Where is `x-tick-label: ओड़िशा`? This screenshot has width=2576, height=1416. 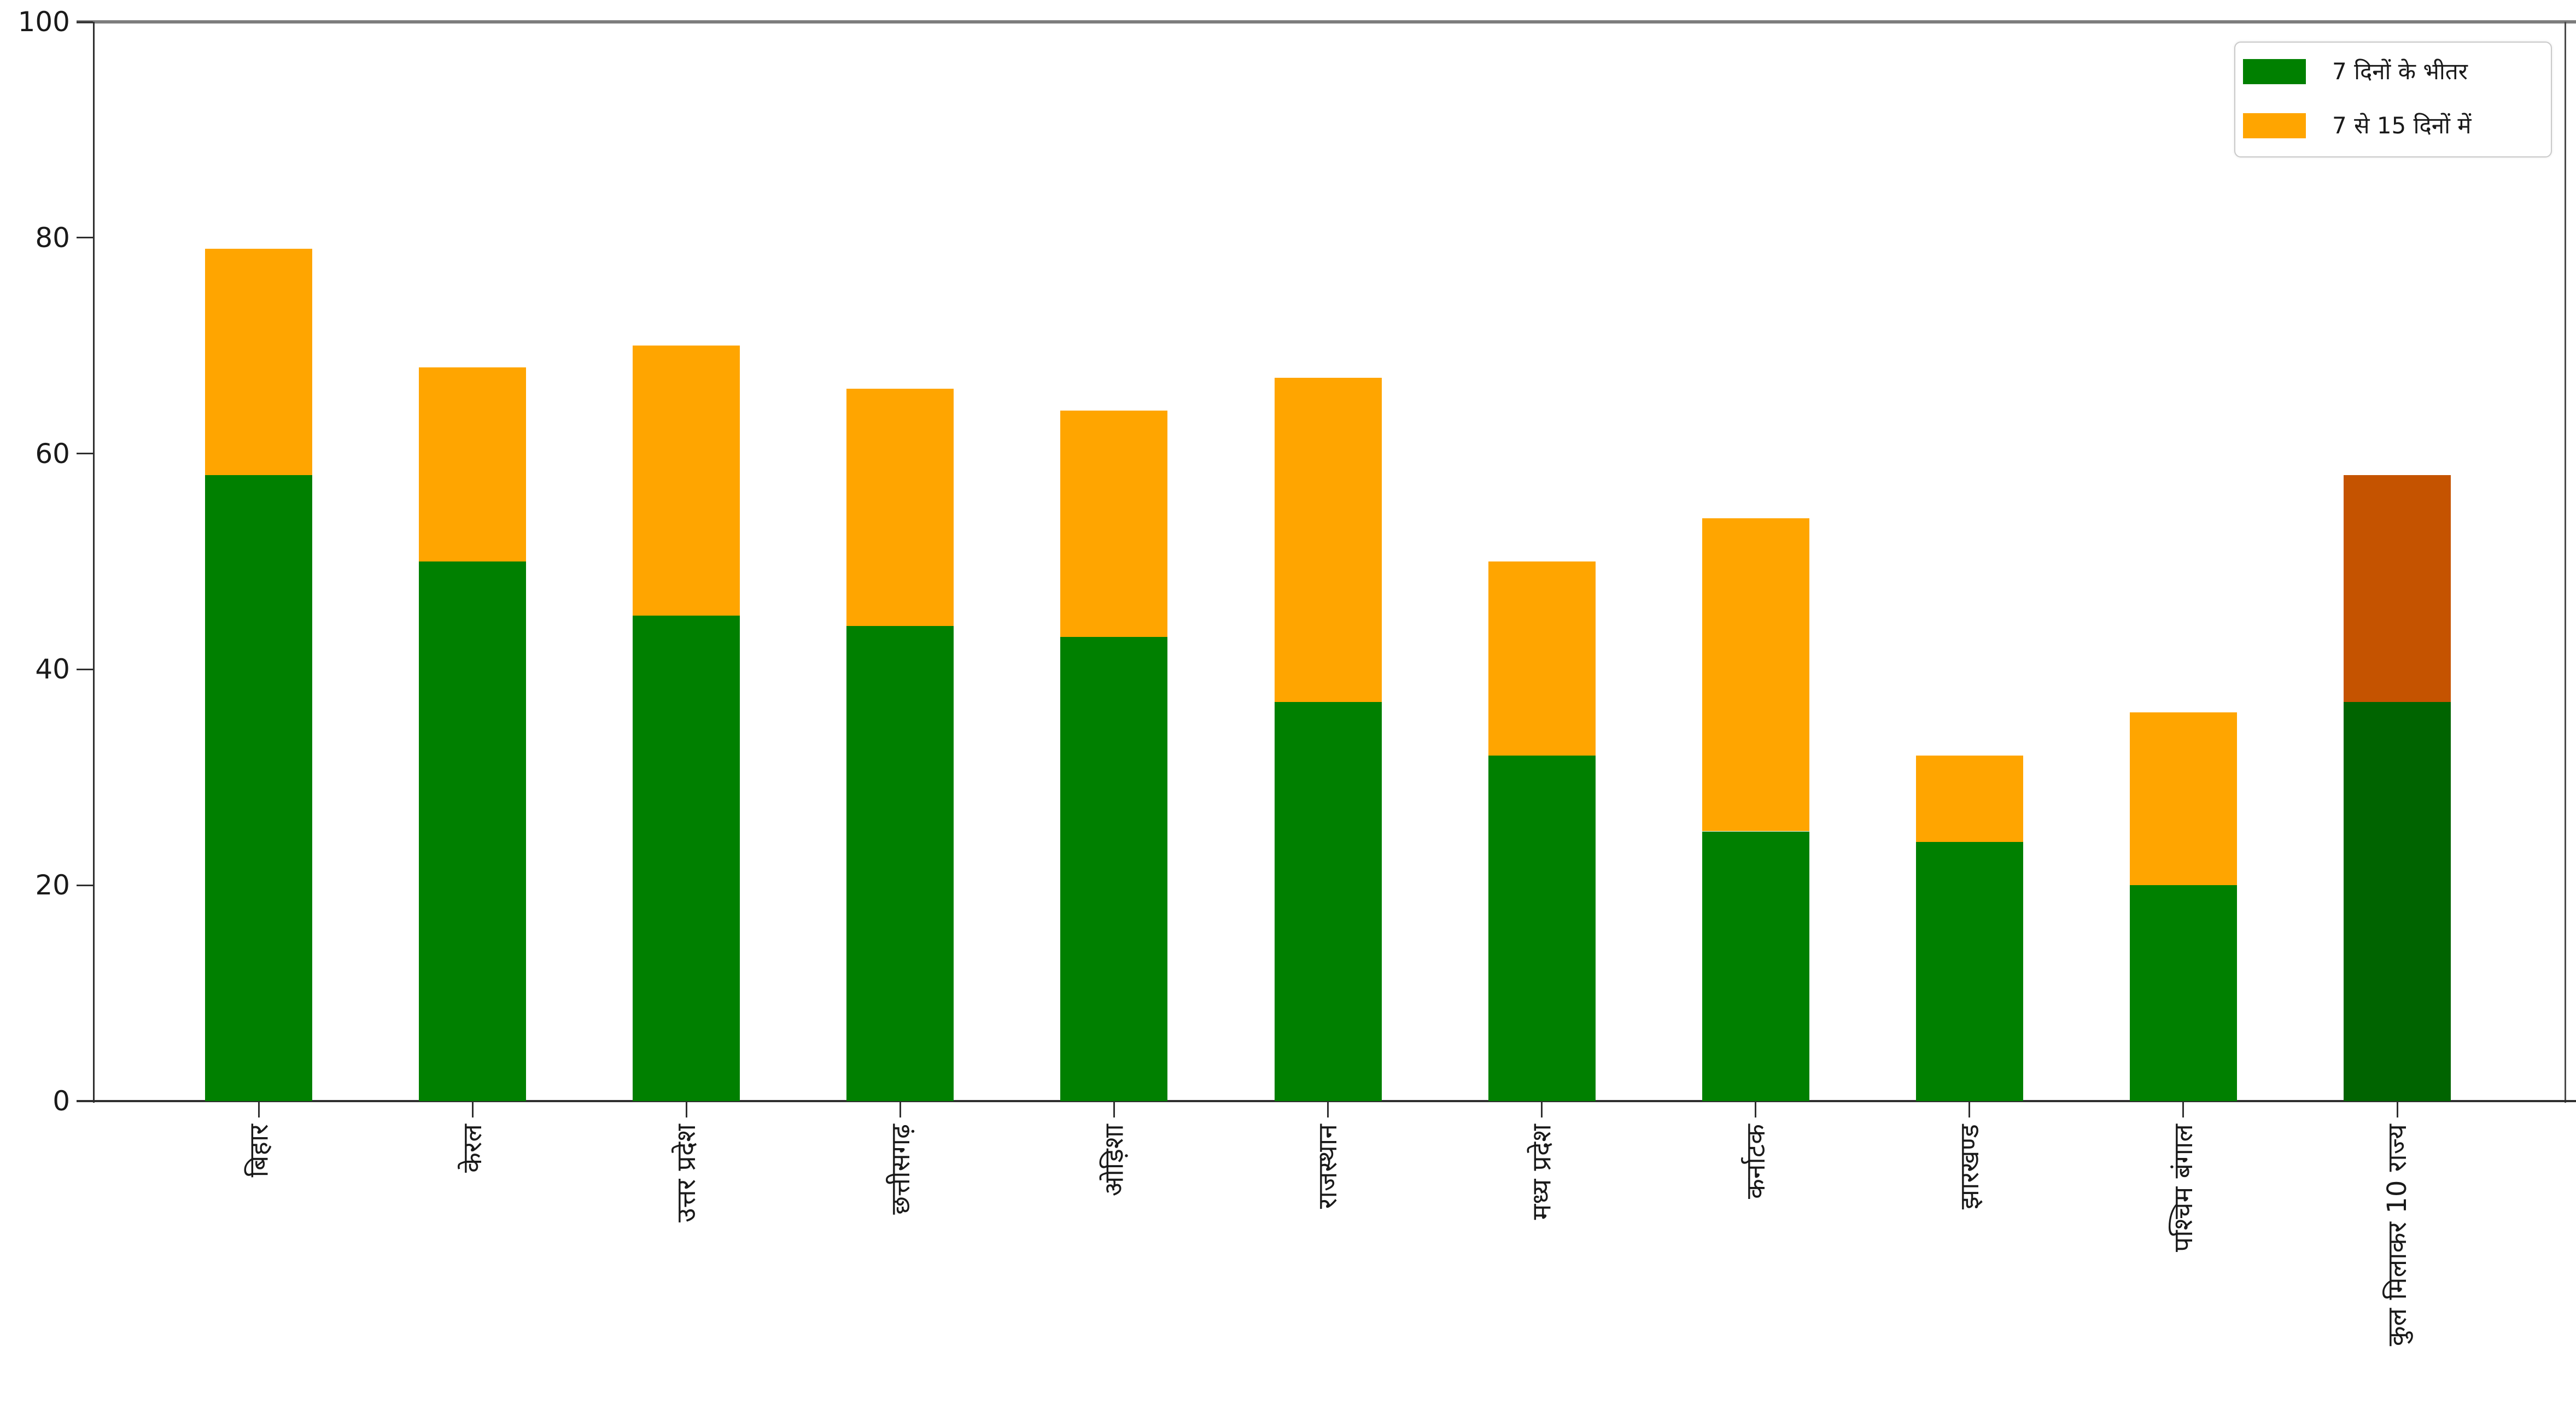
x-tick-label: ओड़िशा is located at coordinates (1114, 1160).